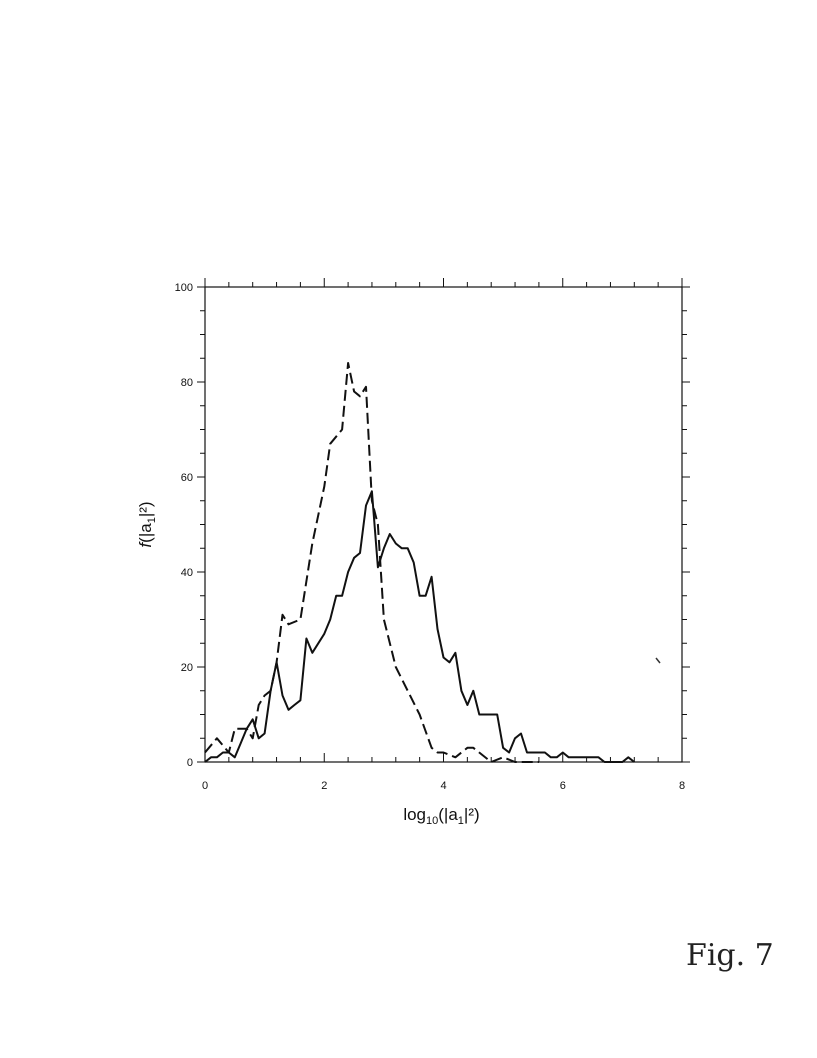  Describe the element at coordinates (152, 520) in the screenshot. I see `y-label-sub: 1` at that location.